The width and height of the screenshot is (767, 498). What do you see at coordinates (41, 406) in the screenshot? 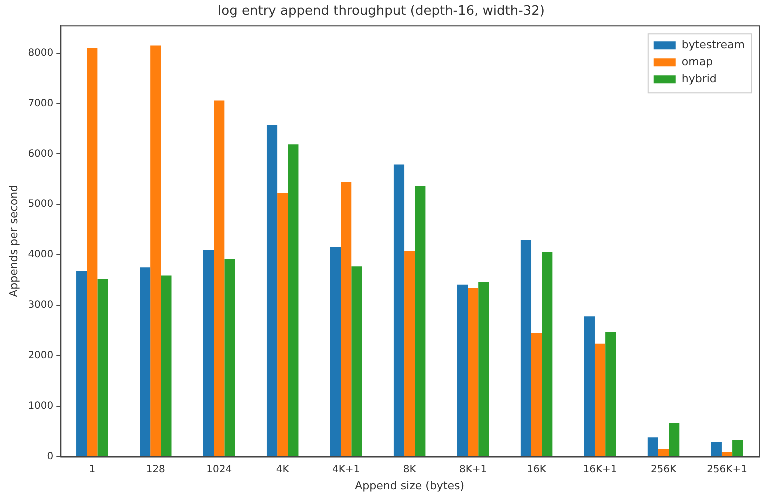
I see `y-tick-label: 1000` at bounding box center [41, 406].